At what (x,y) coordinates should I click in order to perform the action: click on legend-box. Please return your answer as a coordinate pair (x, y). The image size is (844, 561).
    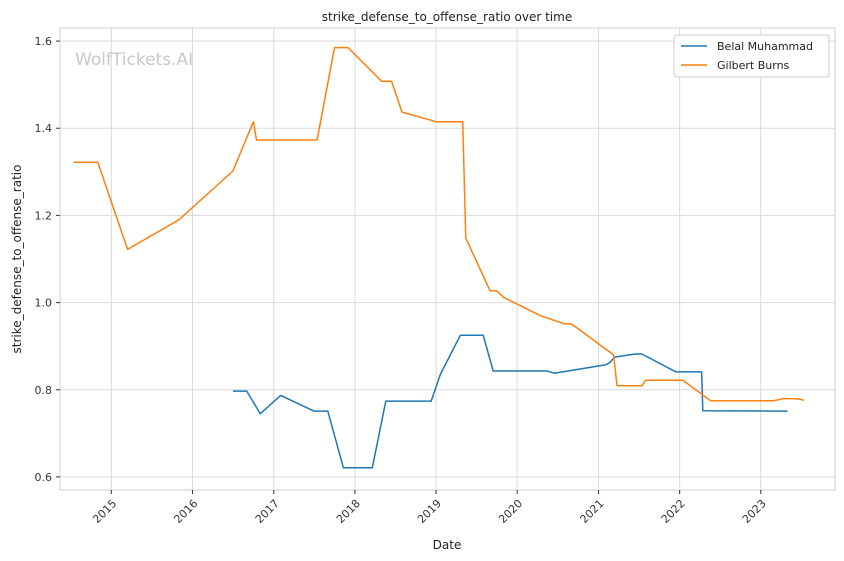
    Looking at the image, I should click on (751, 56).